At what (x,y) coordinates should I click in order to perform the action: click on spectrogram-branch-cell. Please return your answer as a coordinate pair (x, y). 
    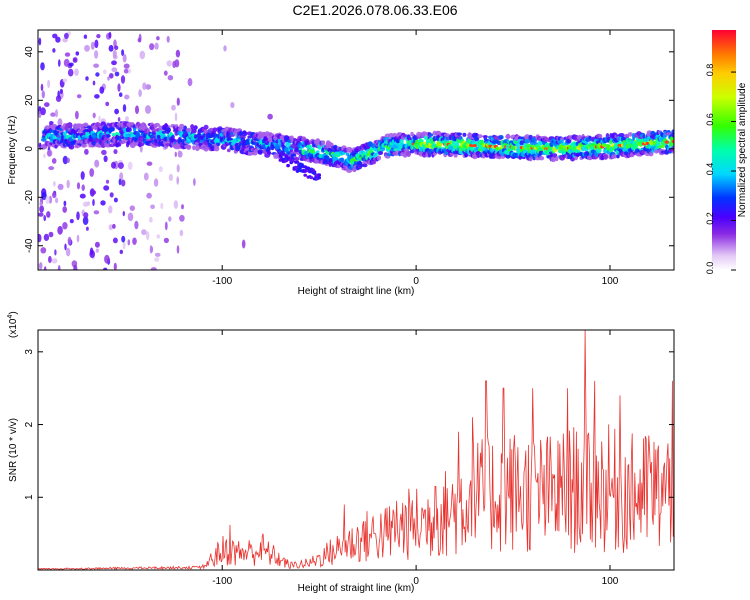
    Looking at the image, I should click on (288, 166).